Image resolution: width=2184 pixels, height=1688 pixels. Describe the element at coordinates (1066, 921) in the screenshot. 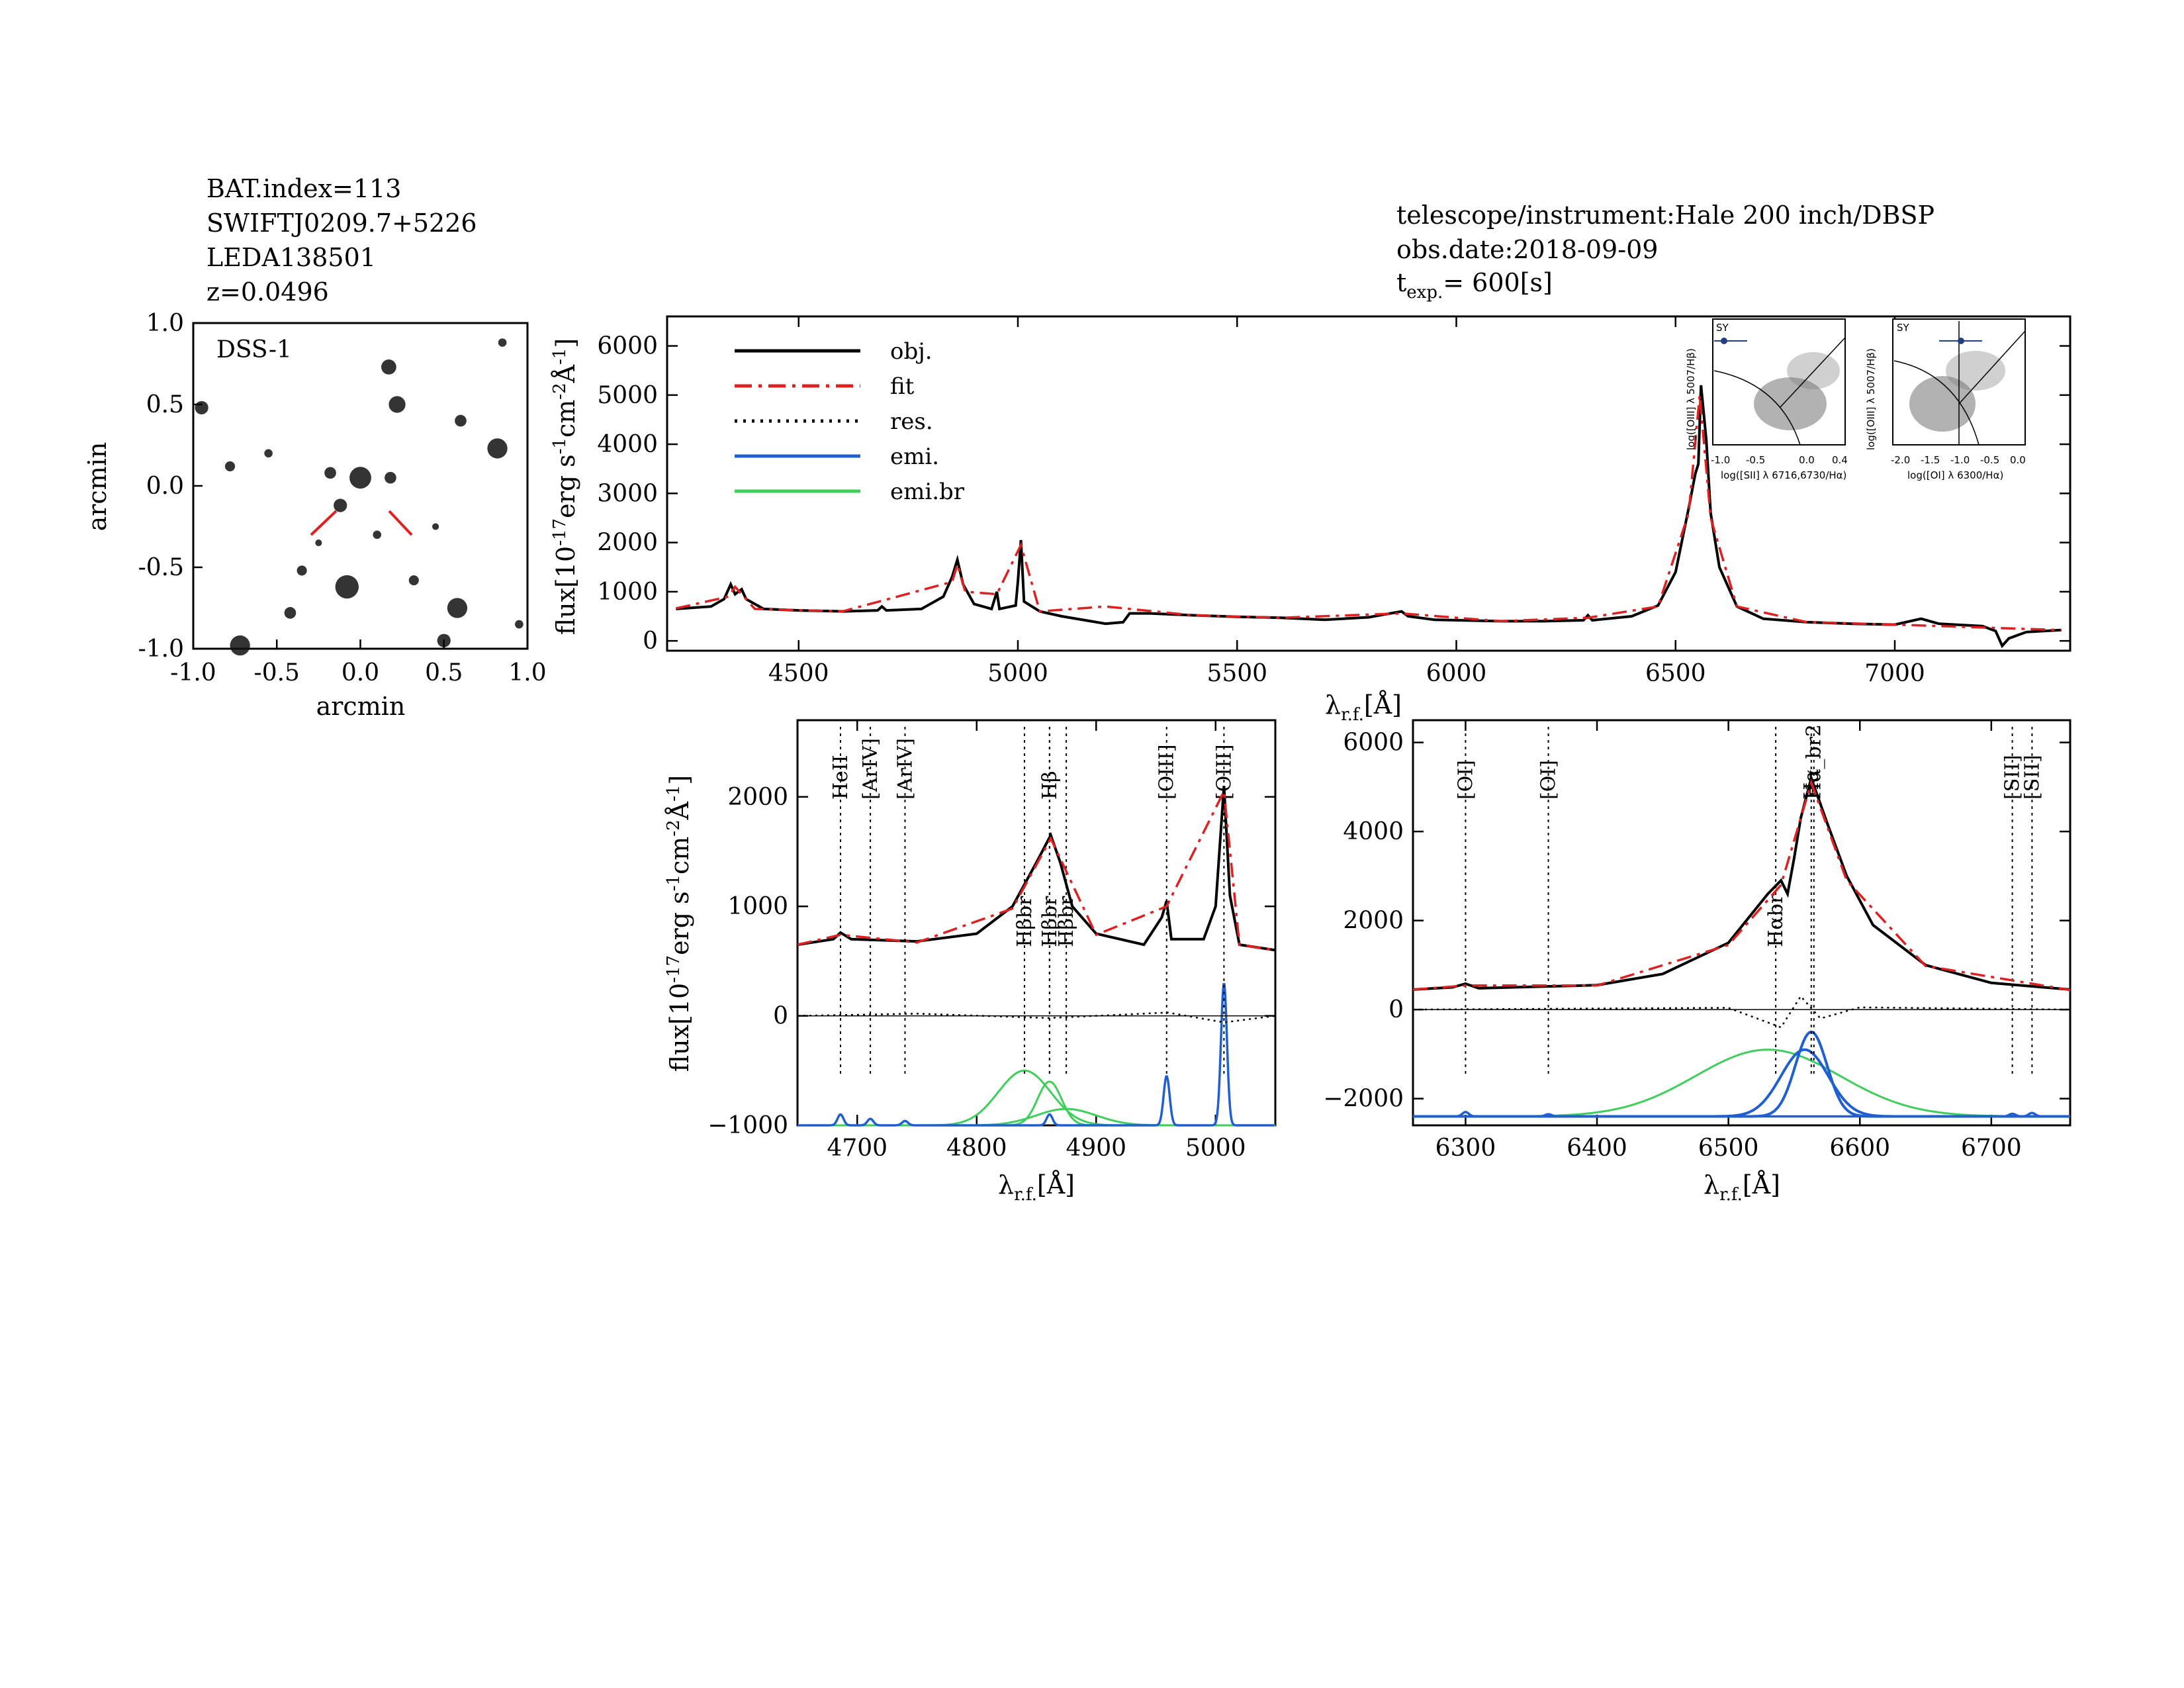

I see `hbeta-line-label-9: Hβbr` at that location.